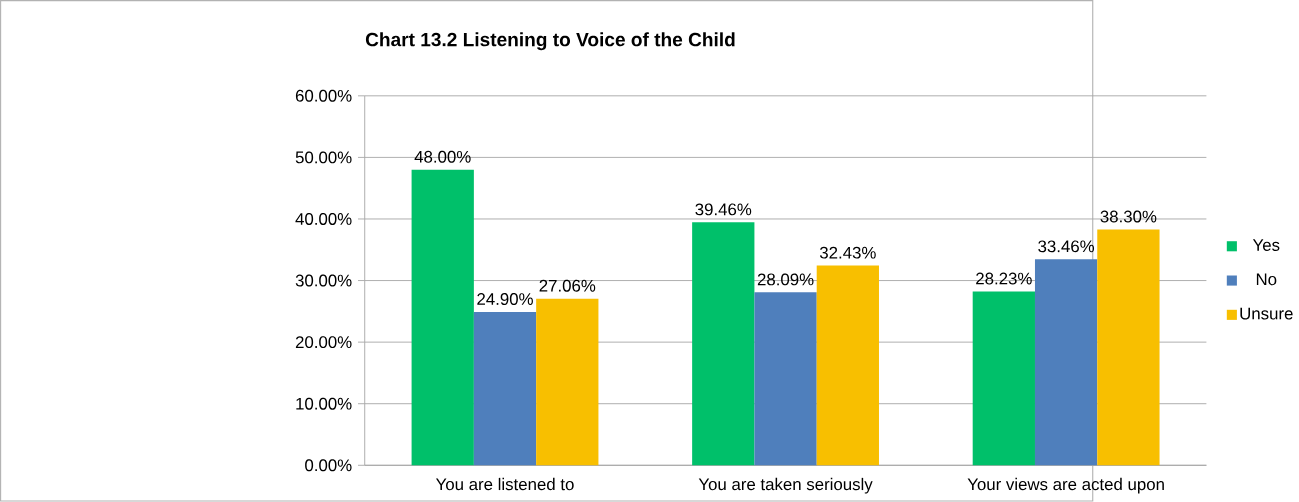  I want to click on legend-label: Yes, so click(1266, 245).